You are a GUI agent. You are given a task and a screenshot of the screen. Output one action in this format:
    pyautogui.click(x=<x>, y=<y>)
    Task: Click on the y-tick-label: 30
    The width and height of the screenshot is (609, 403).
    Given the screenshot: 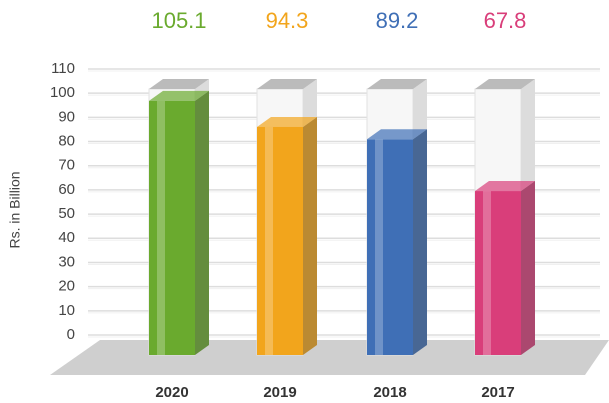 What is the action you would take?
    pyautogui.click(x=66, y=261)
    